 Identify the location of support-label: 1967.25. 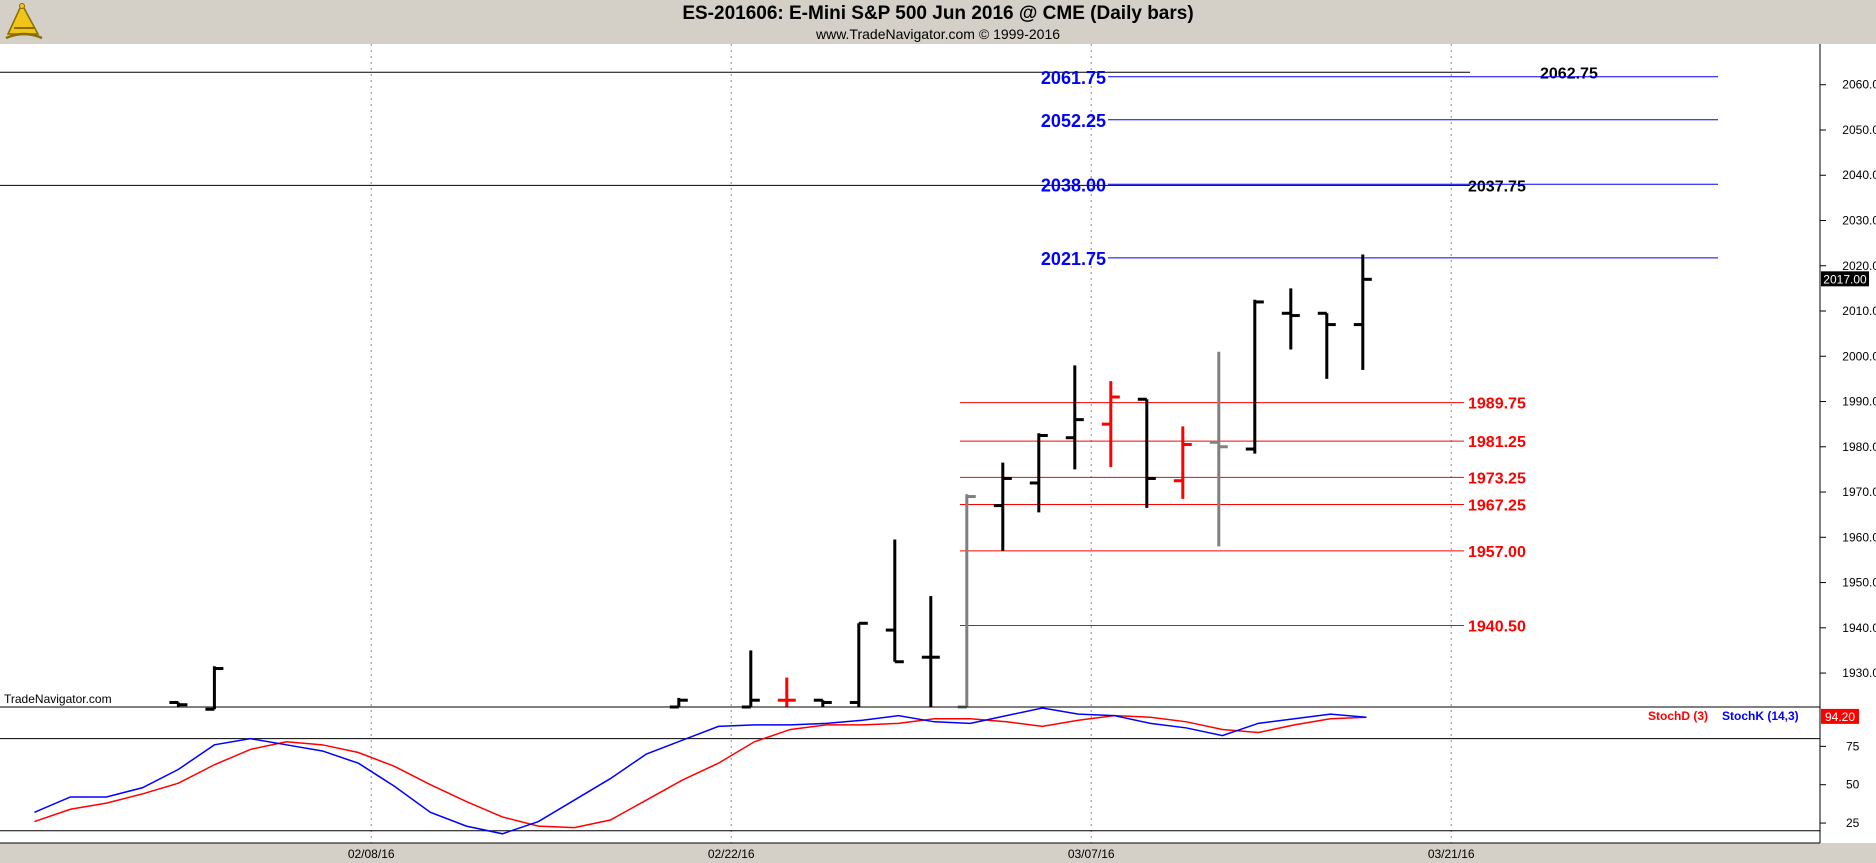
(1497, 505).